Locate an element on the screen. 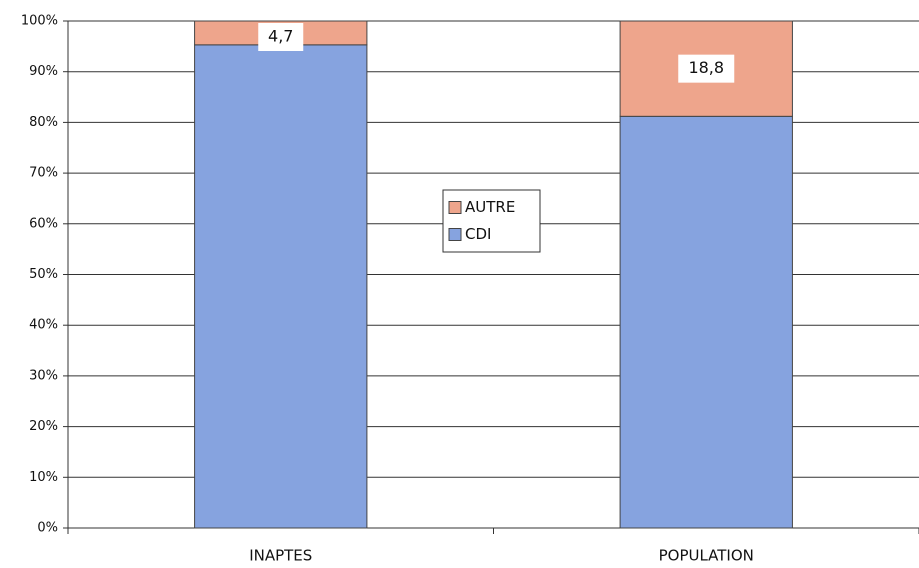 The width and height of the screenshot is (919, 568). y-tick-label: 20% is located at coordinates (43, 426).